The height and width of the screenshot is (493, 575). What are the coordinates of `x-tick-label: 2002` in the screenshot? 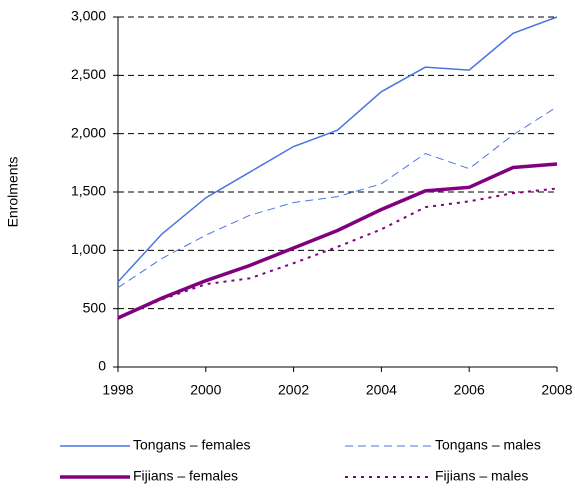 It's located at (293, 390).